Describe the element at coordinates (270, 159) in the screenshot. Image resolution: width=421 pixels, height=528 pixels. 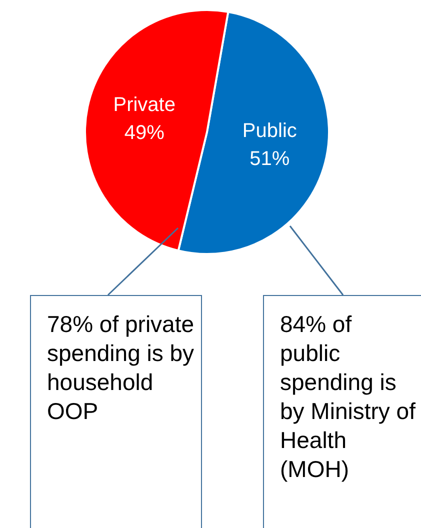
I see `data-label: 51%` at that location.